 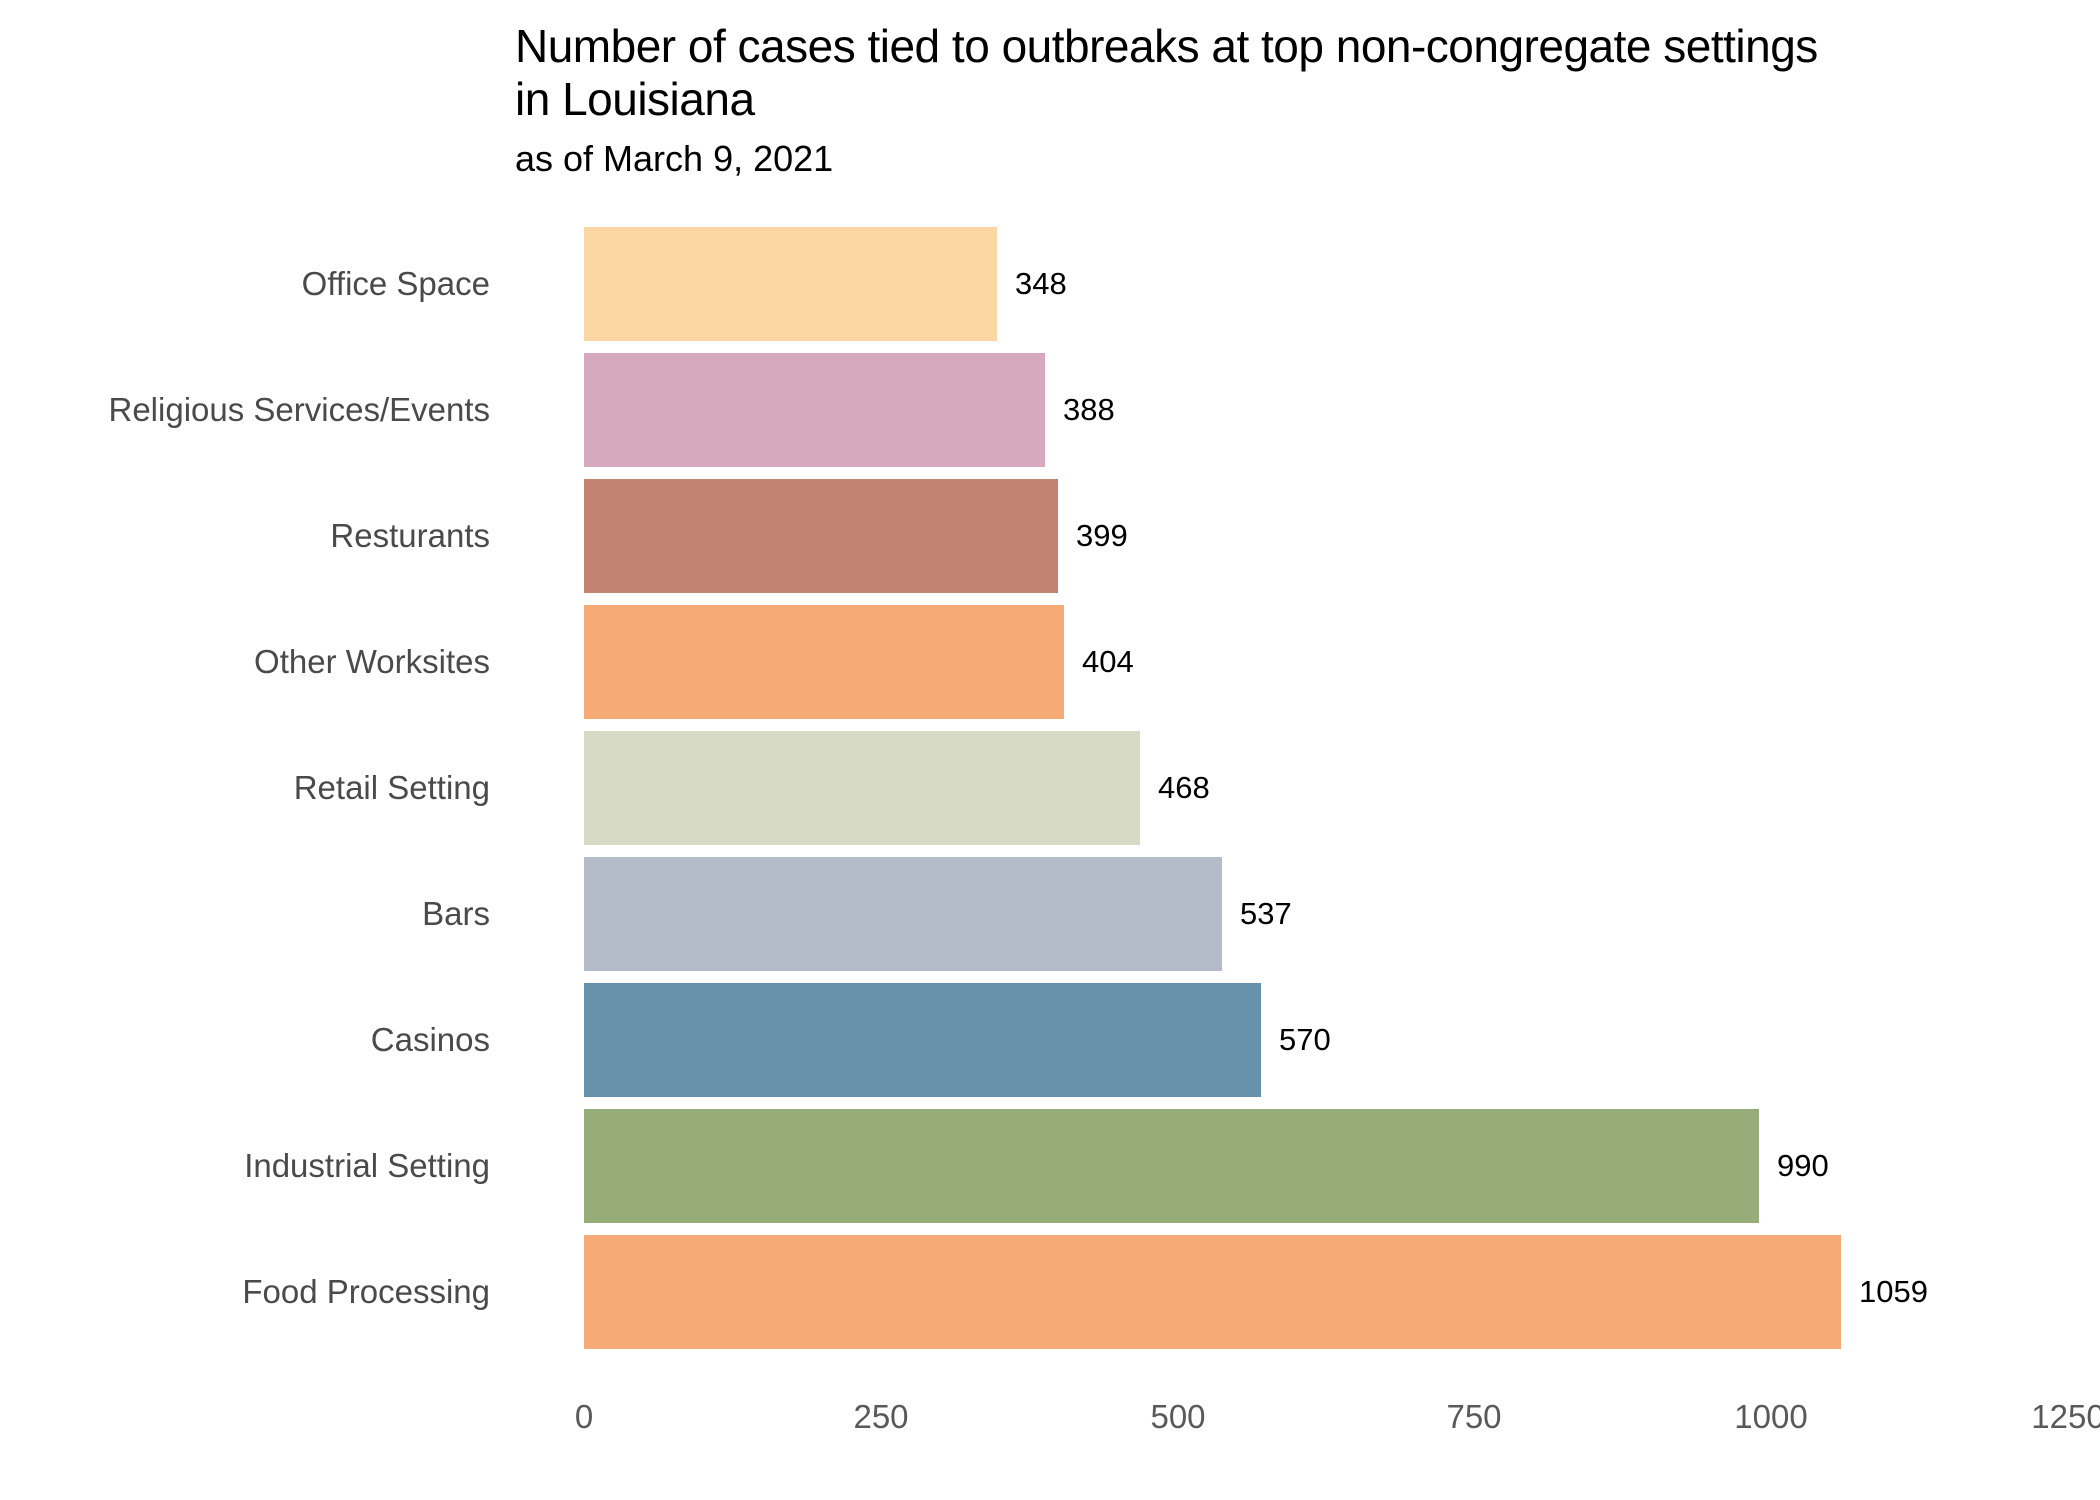 I want to click on x-tick-label: 1000, so click(x=1771, y=1416).